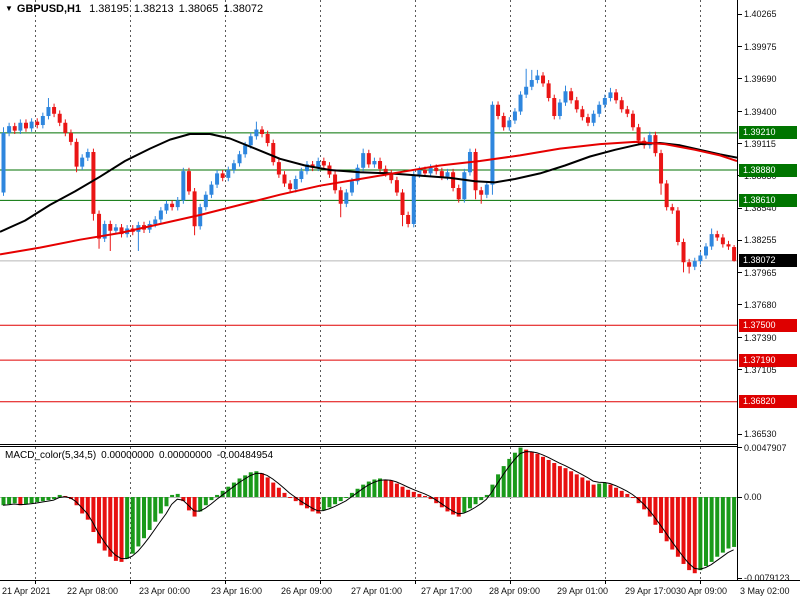 This screenshot has height=600, width=800. What do you see at coordinates (740, 434) in the screenshot?
I see `price-tick-mark` at bounding box center [740, 434].